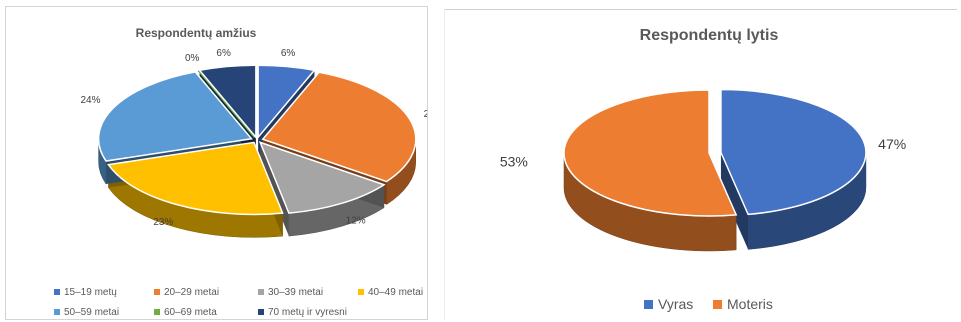 Image resolution: width=961 pixels, height=322 pixels. Describe the element at coordinates (648, 304) in the screenshot. I see `gender-legend-swatch-vyras` at that location.